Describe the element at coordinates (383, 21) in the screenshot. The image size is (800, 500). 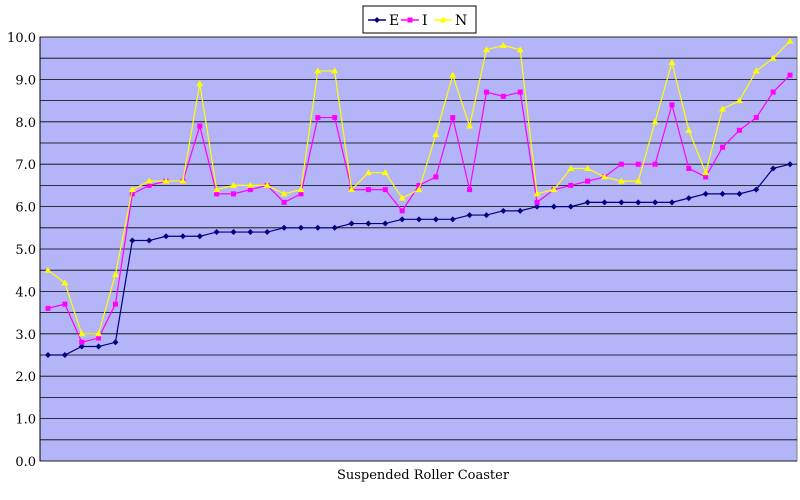
I see `legend-entry-e: E` at that location.